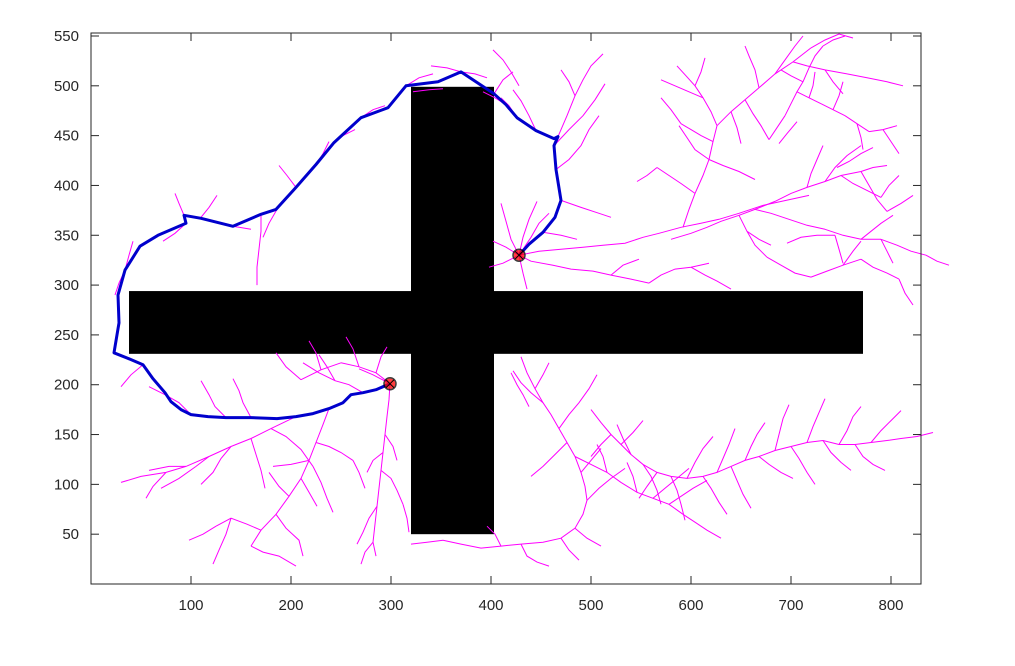 The width and height of the screenshot is (1015, 666). Describe the element at coordinates (790, 605) in the screenshot. I see `x-tick-label: 700` at that location.